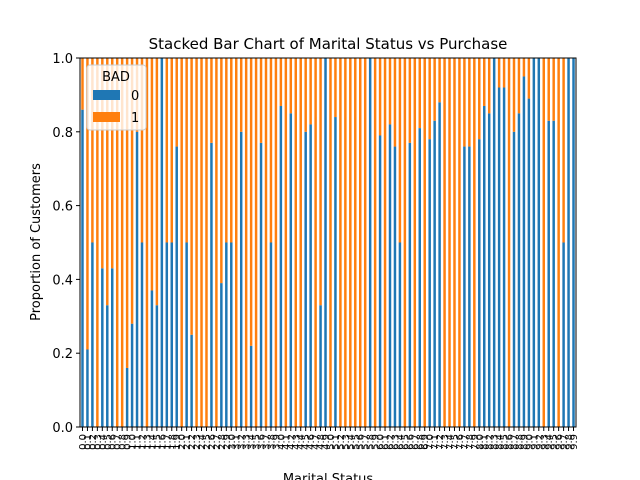 The image size is (640, 480). Describe the element at coordinates (221, 171) in the screenshot. I see `bar-segment-1-2.8` at that location.